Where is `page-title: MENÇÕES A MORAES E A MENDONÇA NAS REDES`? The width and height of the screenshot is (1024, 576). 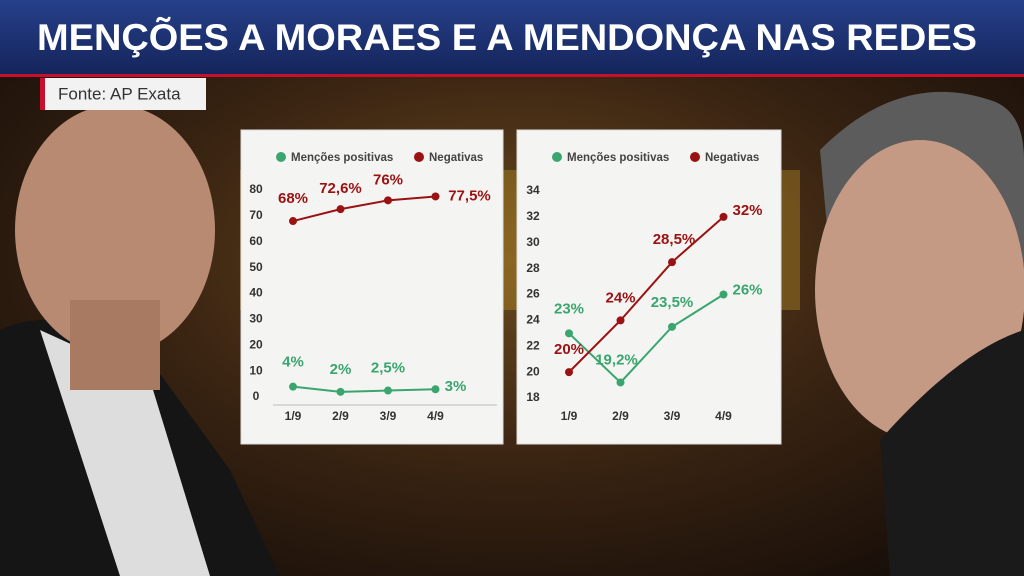 page-title: MENÇÕES A MORAES E A MENDONÇA NAS REDES is located at coordinates (507, 37).